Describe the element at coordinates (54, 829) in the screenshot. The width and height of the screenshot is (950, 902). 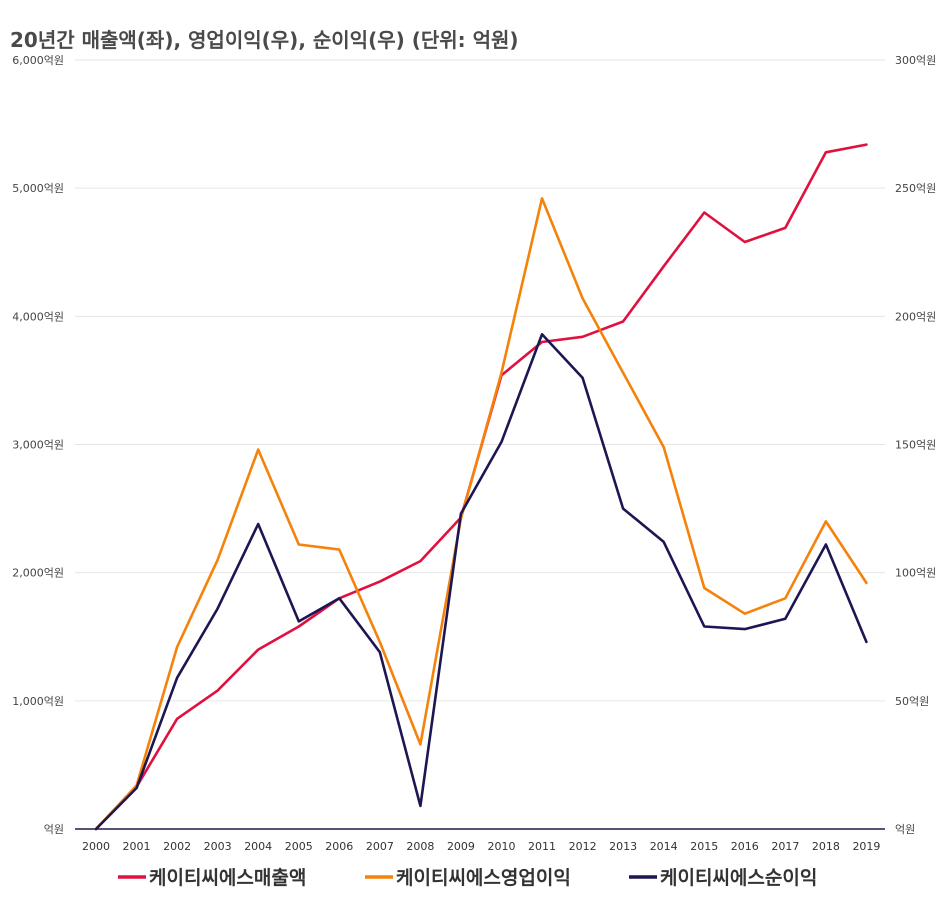
I see `y-left-tick-label: 억원` at that location.